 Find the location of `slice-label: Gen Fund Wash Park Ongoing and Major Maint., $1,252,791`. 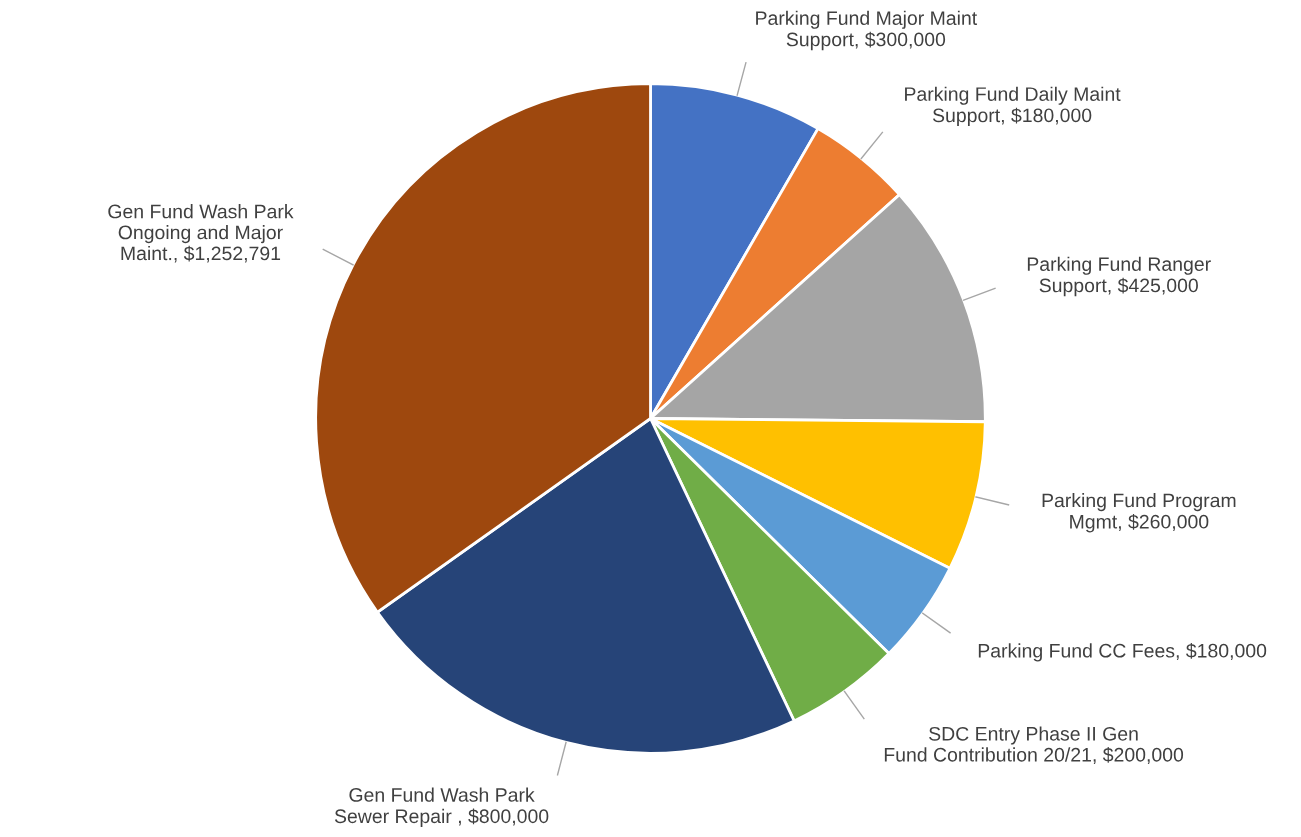

slice-label: Gen Fund Wash Park Ongoing and Major Maint., $1,252,791 is located at coordinates (201, 233).